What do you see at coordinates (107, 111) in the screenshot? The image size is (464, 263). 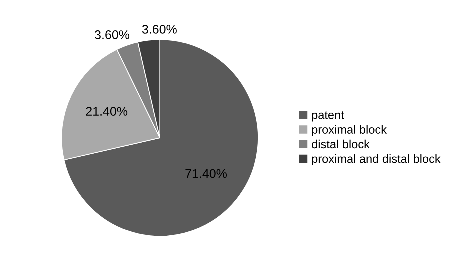 I see `data-label: 21.40%` at bounding box center [107, 111].